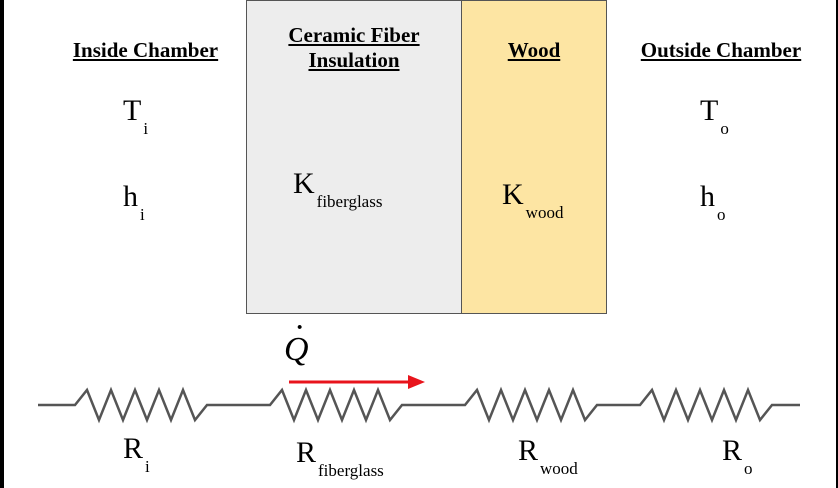  Describe the element at coordinates (354, 60) in the screenshot. I see `ceramic-heading-line2: Insulation` at that location.